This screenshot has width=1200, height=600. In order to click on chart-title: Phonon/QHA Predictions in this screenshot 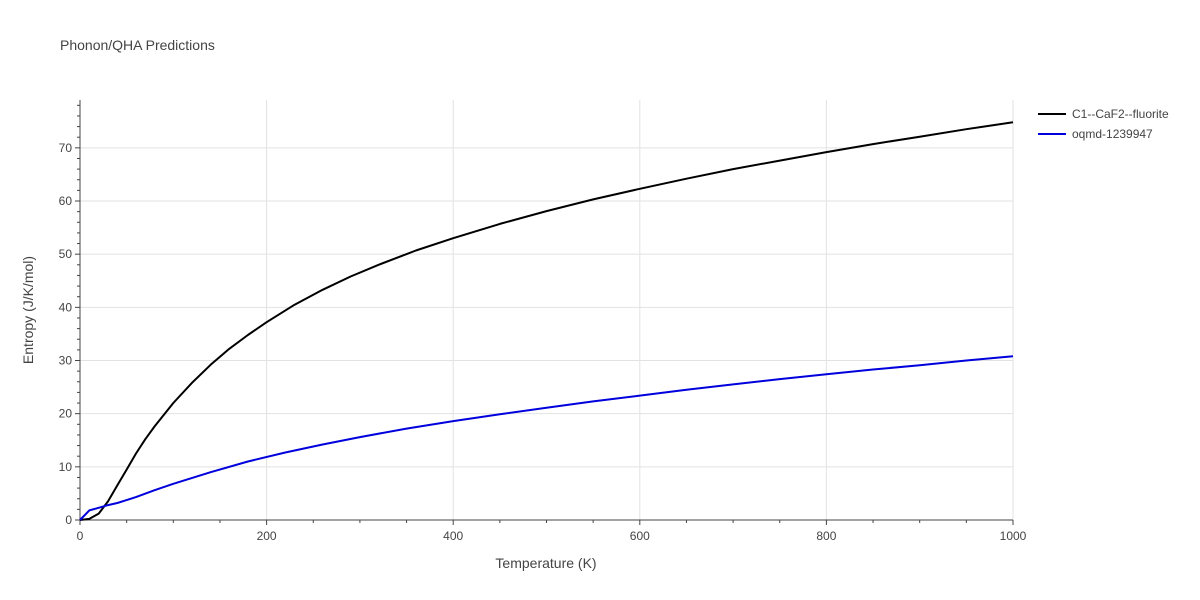, I will do `click(137, 45)`.